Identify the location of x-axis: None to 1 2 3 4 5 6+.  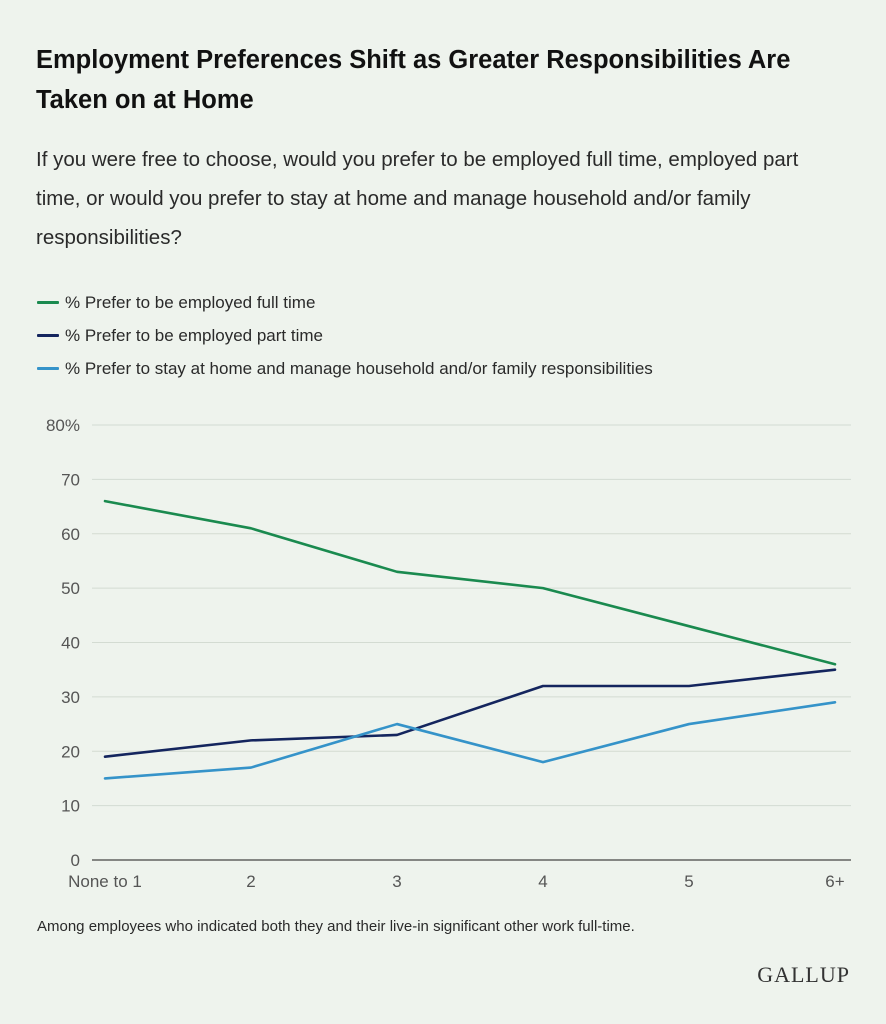
(456, 881).